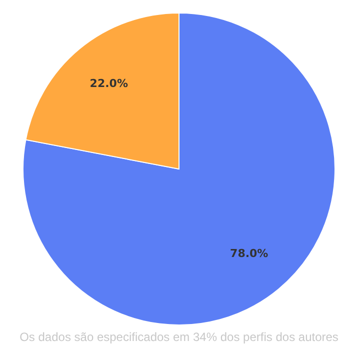 The image size is (358, 354). Describe the element at coordinates (249, 253) in the screenshot. I see `data-label: 78.0%` at that location.